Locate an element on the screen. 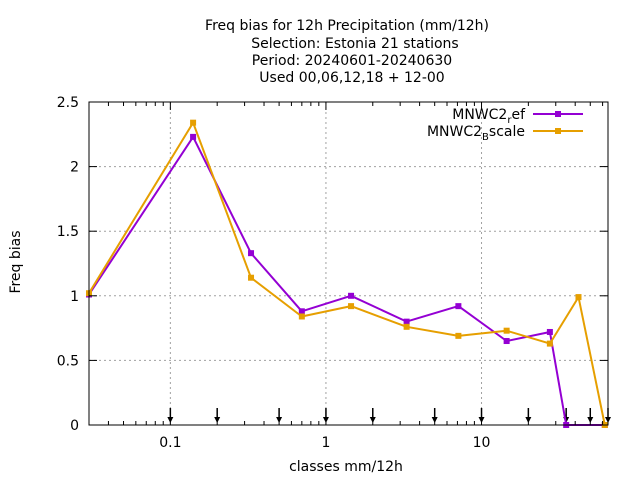 The image size is (640, 484). threshold-arrows is located at coordinates (389, 415).